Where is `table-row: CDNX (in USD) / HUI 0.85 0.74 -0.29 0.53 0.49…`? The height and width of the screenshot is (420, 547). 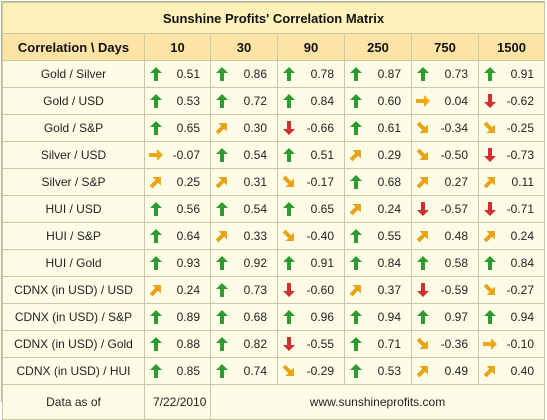
table-row: CDNX (in USD) / HUI 0.85 0.74 -0.29 0.53 0.49… is located at coordinates (273, 371).